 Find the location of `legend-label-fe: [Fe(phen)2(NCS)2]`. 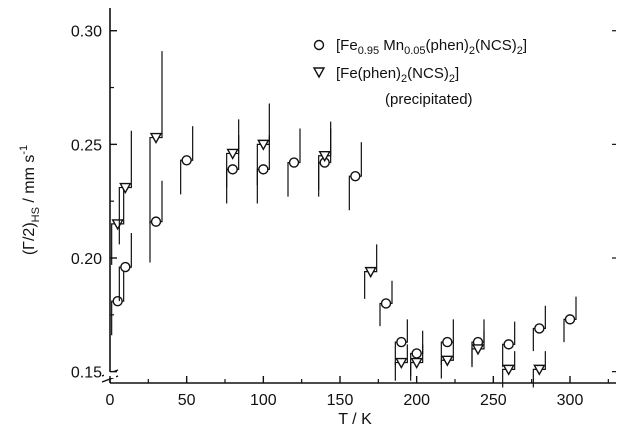

legend-label-fe: [Fe(phen)2(NCS)2] is located at coordinates (397, 75).